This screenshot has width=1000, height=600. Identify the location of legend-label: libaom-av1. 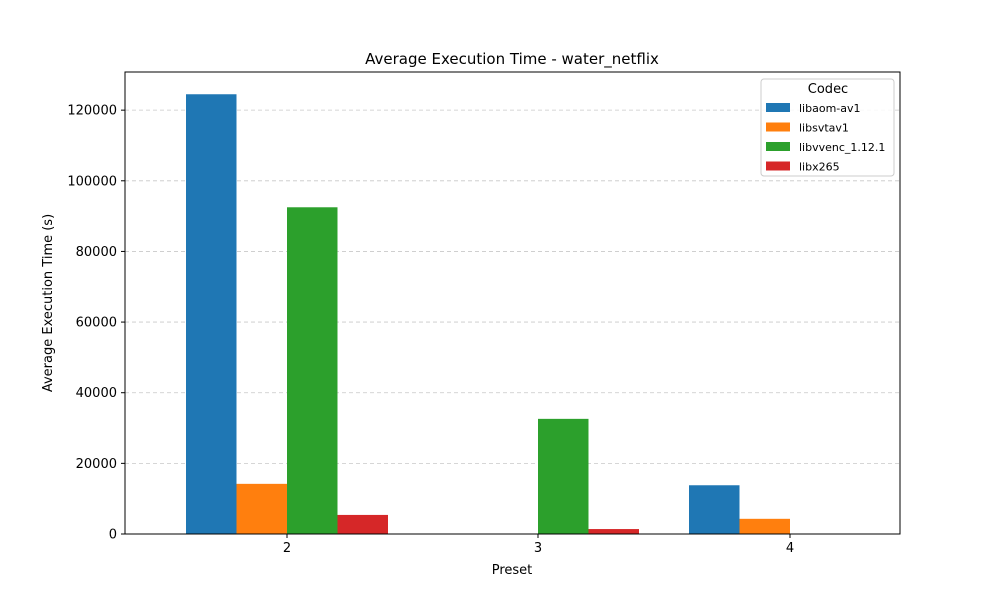
(830, 108).